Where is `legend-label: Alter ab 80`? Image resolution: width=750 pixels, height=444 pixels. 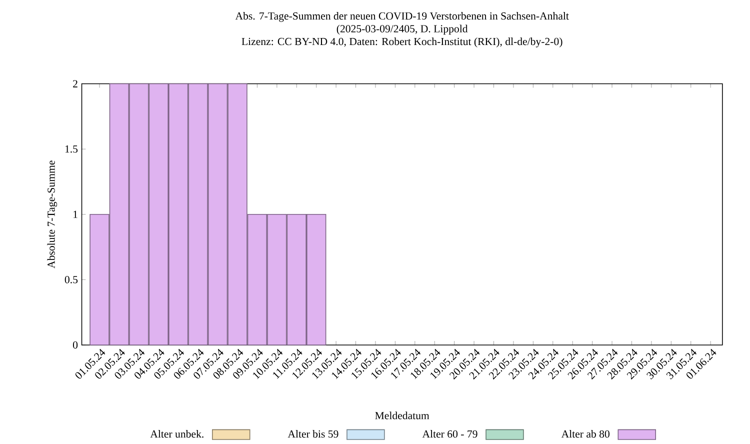
legend-label: Alter ab 80 is located at coordinates (585, 434).